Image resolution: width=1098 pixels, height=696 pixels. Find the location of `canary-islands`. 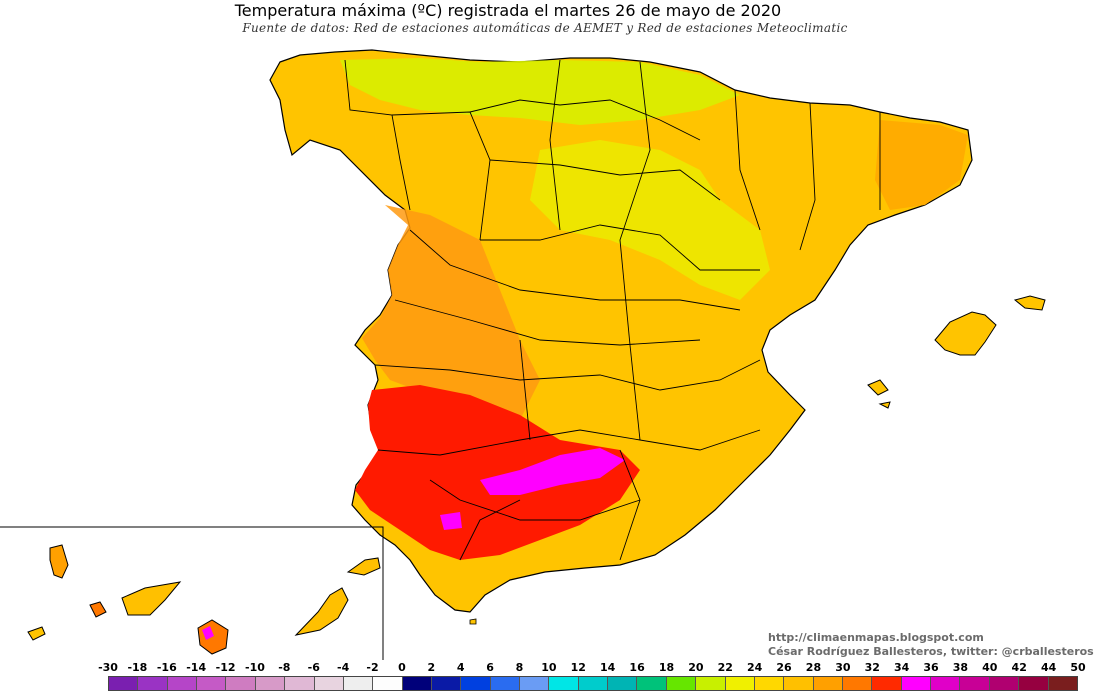

canary-islands is located at coordinates (204, 599).